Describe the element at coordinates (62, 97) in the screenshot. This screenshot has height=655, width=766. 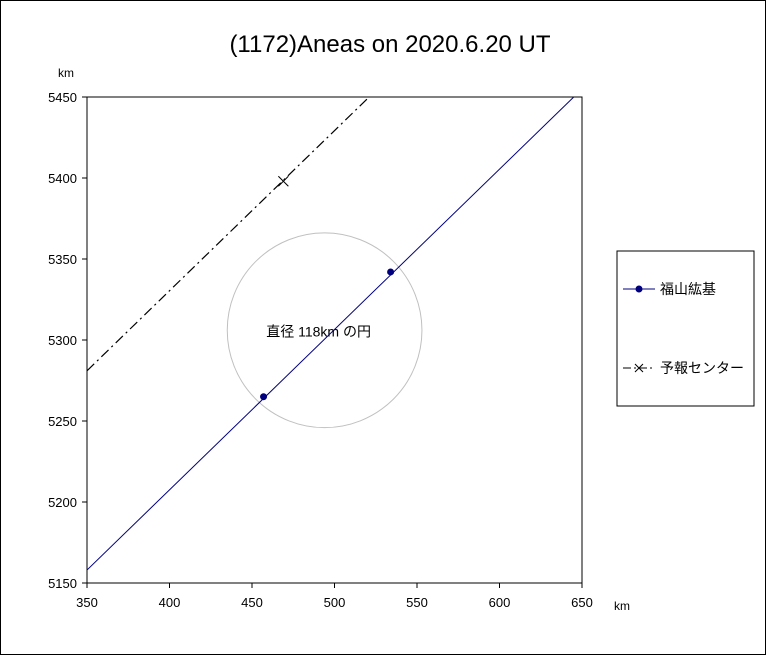
I see `y-tick-label: 5450` at that location.